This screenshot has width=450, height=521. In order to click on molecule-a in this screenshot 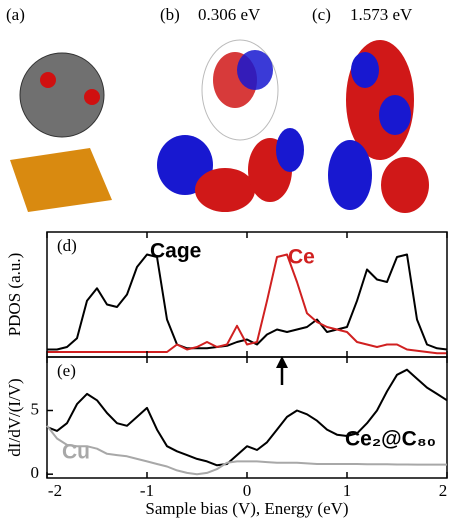, I will do `click(61, 132)`.